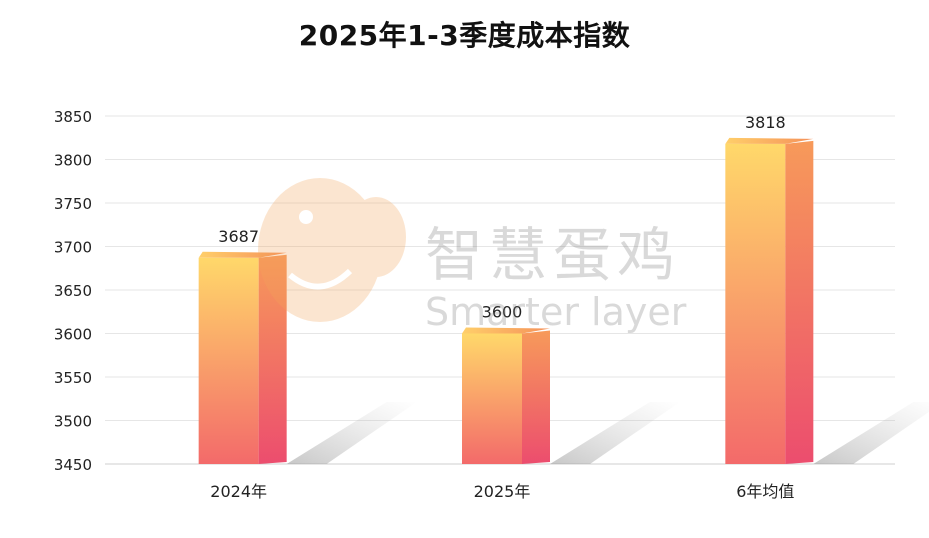  Describe the element at coordinates (73, 465) in the screenshot. I see `y-tick-label: 3450` at that location.